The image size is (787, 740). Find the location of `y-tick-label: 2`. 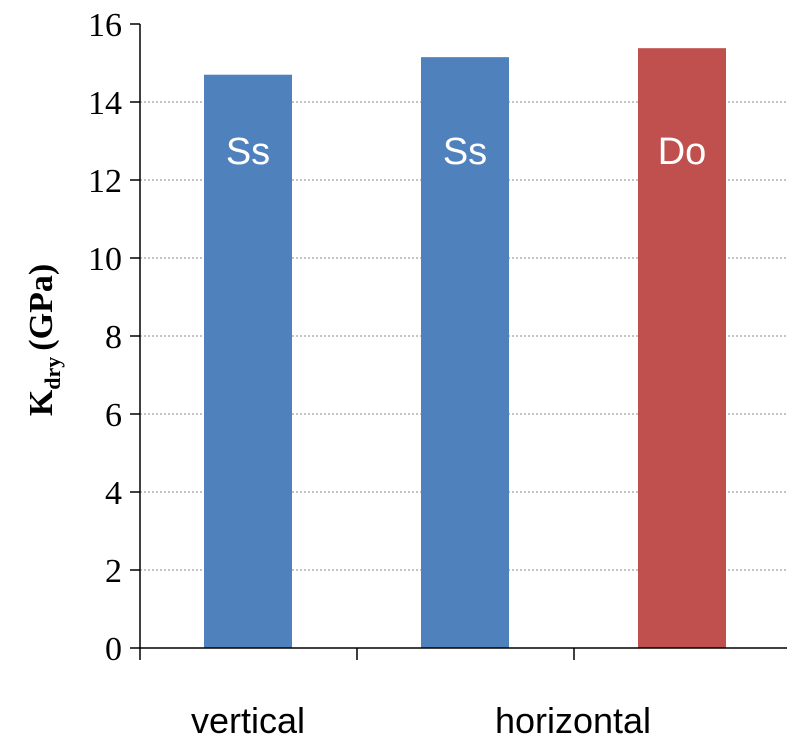

y-tick-label: 2 is located at coordinates (113, 571).